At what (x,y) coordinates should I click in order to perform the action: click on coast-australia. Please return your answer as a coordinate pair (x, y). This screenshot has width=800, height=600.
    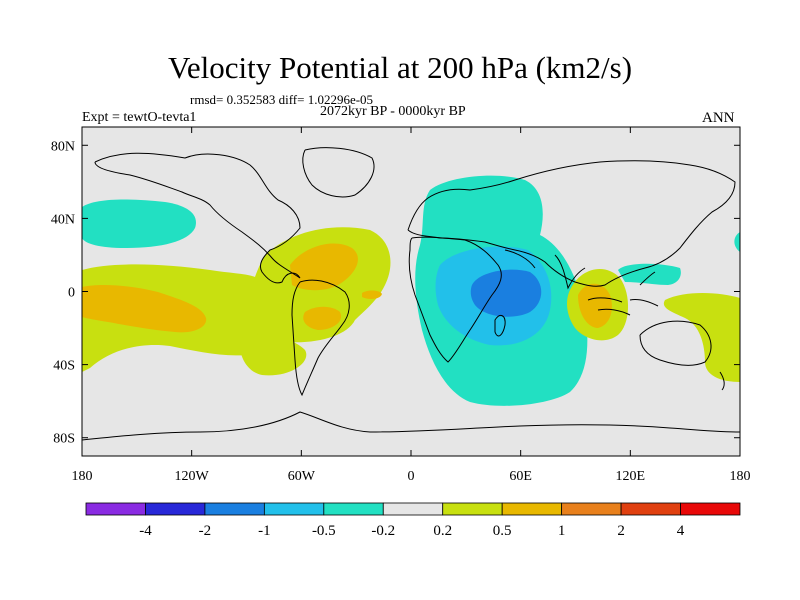
    Looking at the image, I should click on (675, 343).